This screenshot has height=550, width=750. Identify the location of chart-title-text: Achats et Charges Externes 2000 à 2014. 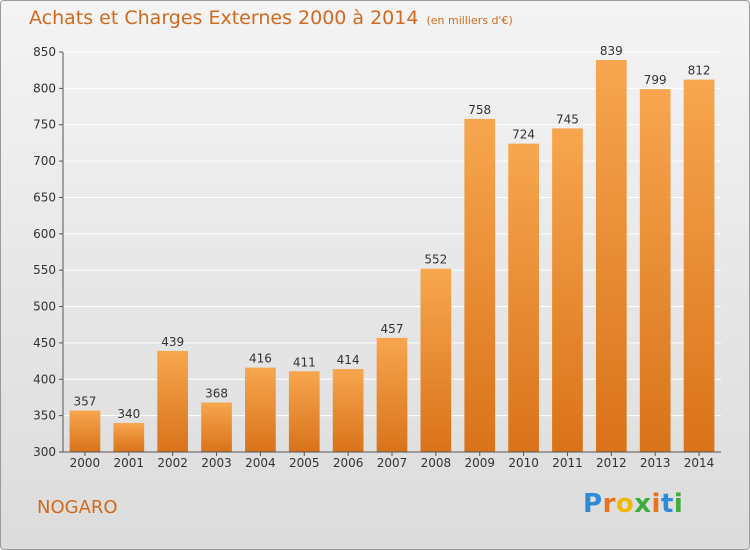
(224, 18).